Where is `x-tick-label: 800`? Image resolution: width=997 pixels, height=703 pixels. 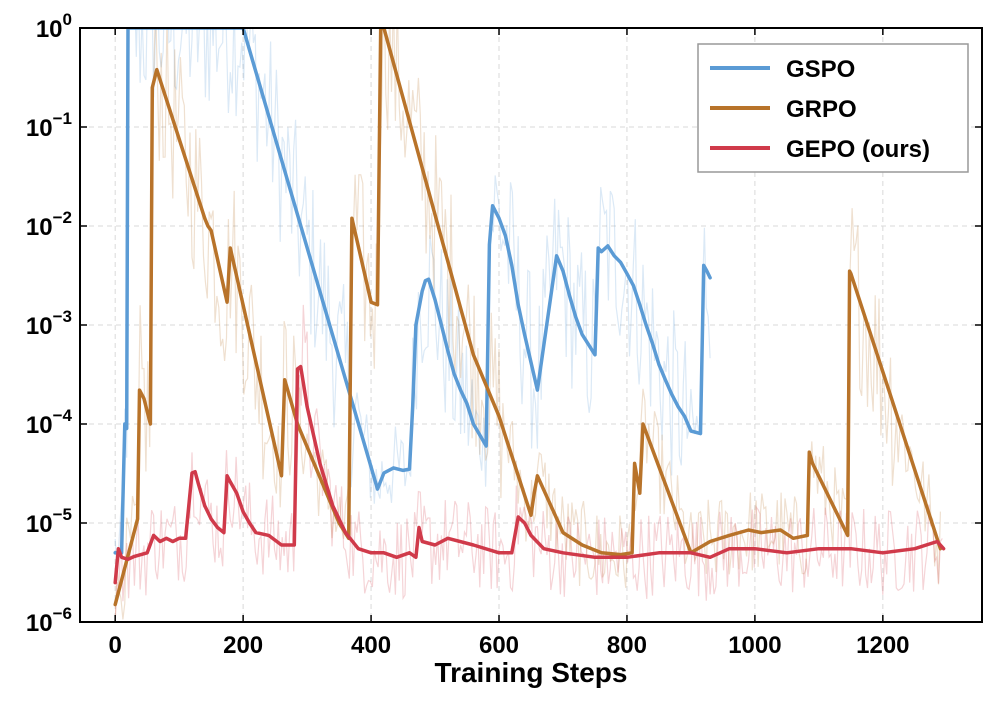
x-tick-label: 800 is located at coordinates (627, 645).